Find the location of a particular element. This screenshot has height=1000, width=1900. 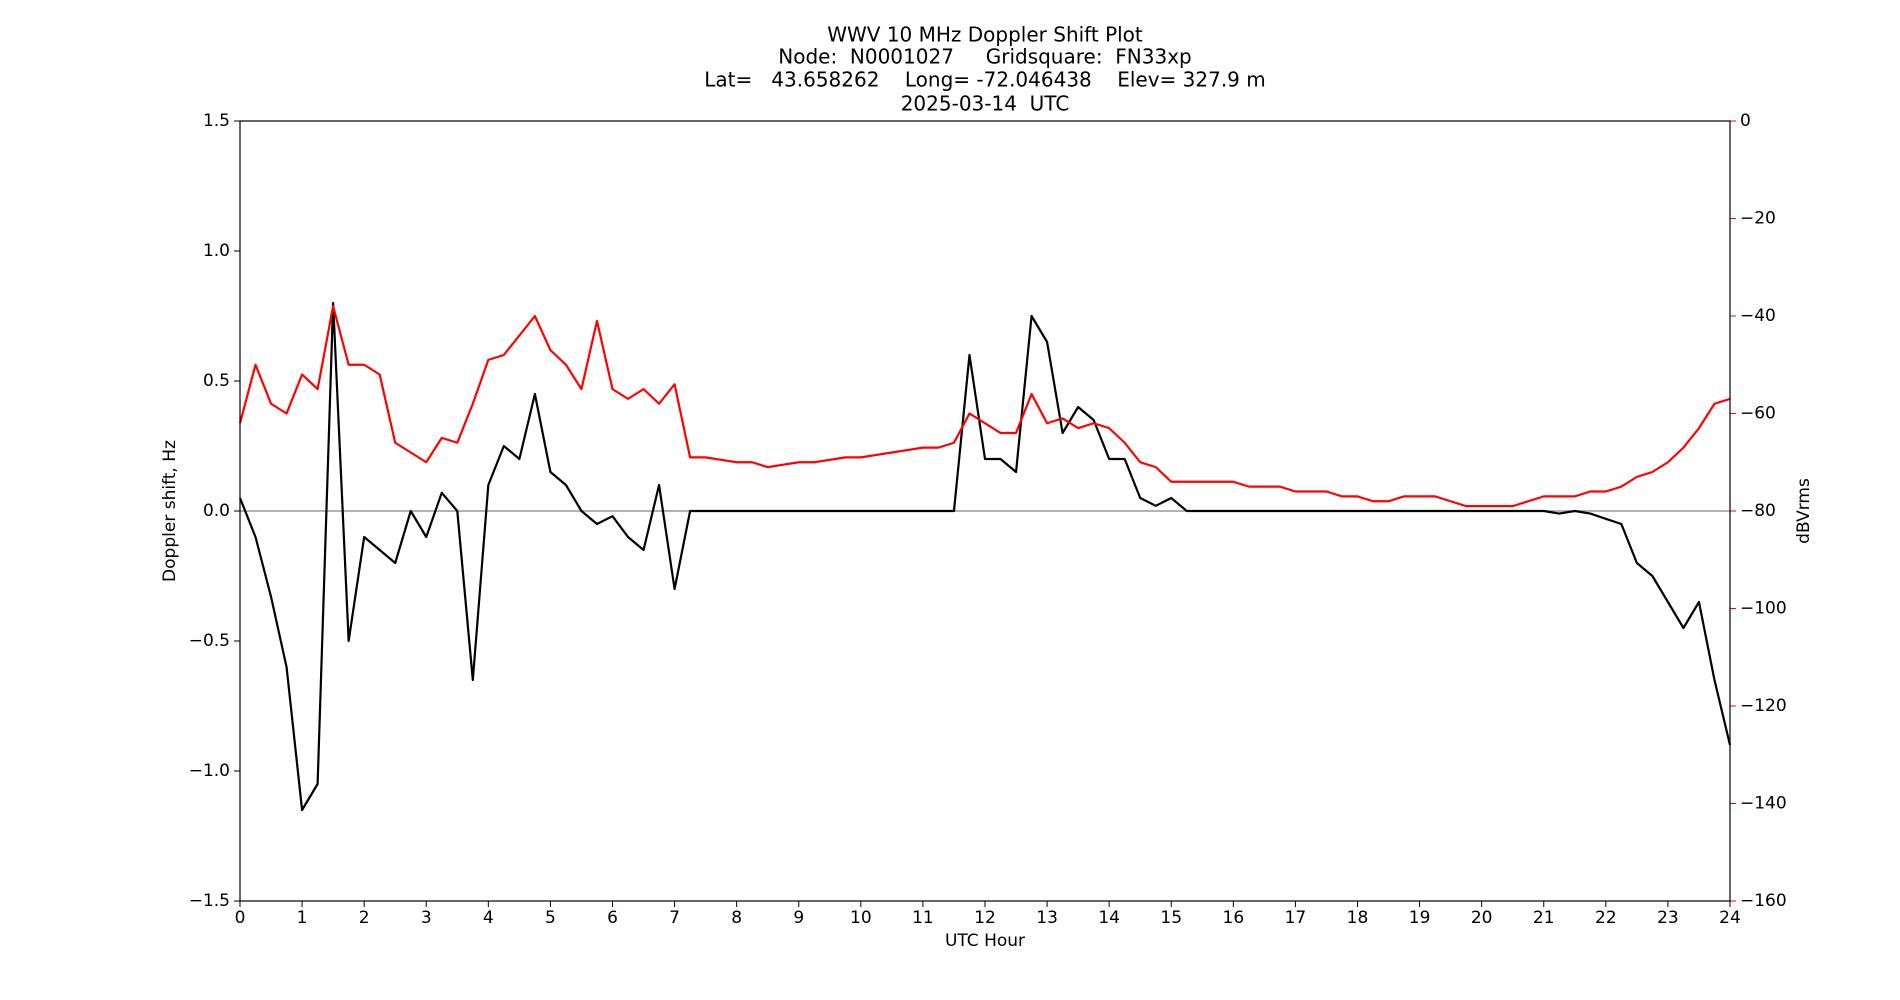

y2-tick-label: 0 is located at coordinates (1745, 121).